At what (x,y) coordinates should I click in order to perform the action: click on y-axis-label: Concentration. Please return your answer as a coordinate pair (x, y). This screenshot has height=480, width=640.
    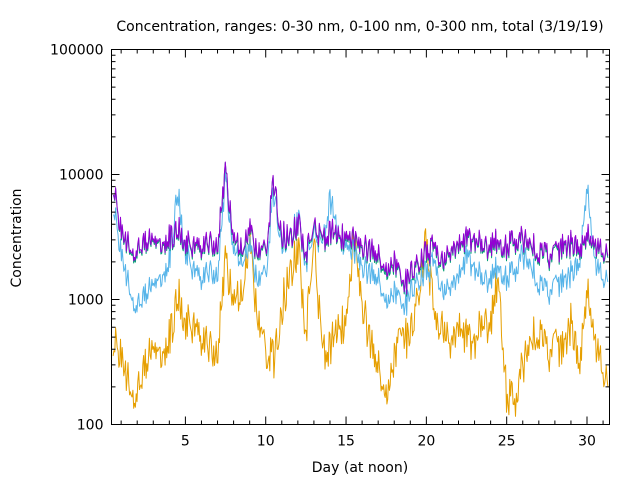
    Looking at the image, I should click on (17, 237).